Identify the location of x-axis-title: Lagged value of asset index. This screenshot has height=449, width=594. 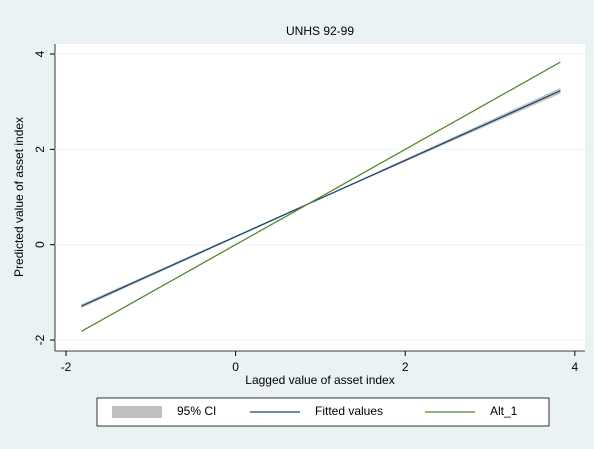
(319, 380).